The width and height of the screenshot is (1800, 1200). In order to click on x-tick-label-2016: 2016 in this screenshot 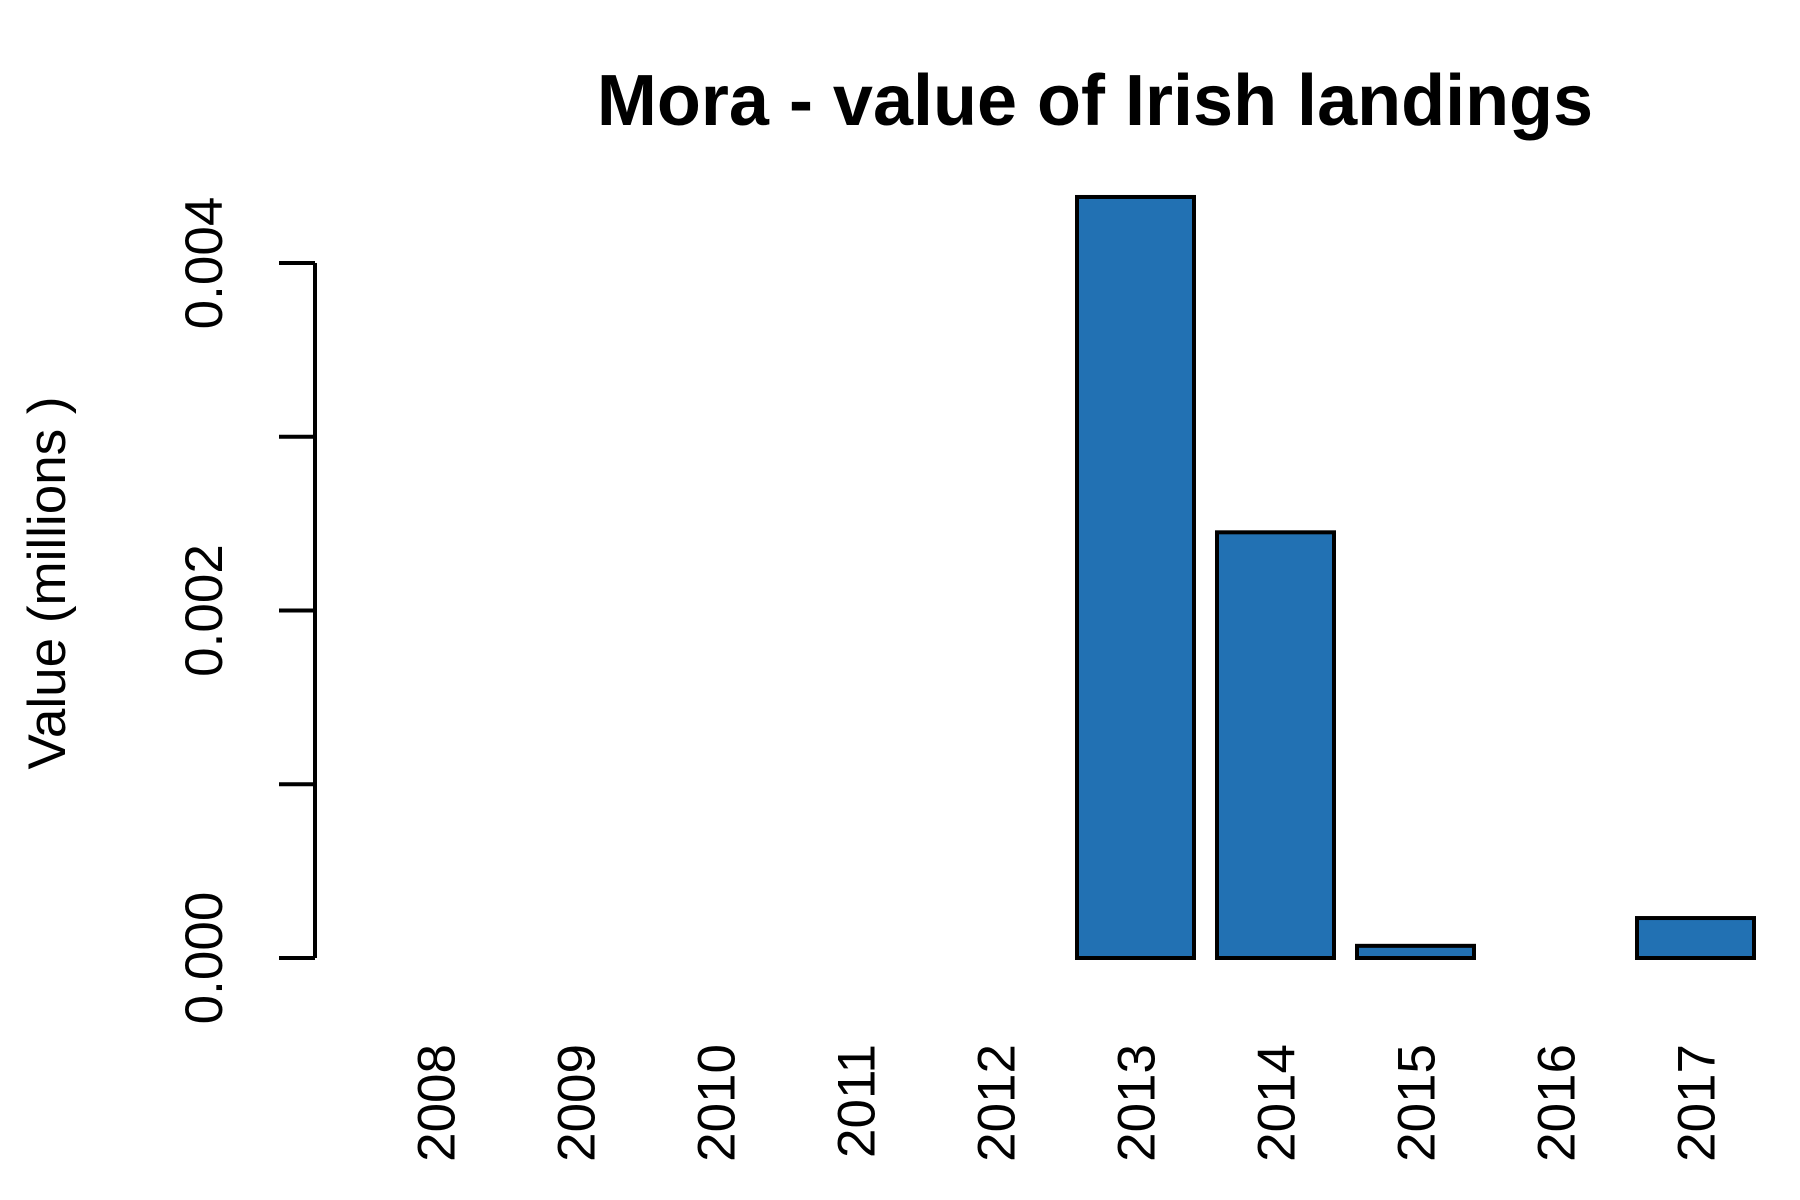, I will do `click(1557, 1103)`.